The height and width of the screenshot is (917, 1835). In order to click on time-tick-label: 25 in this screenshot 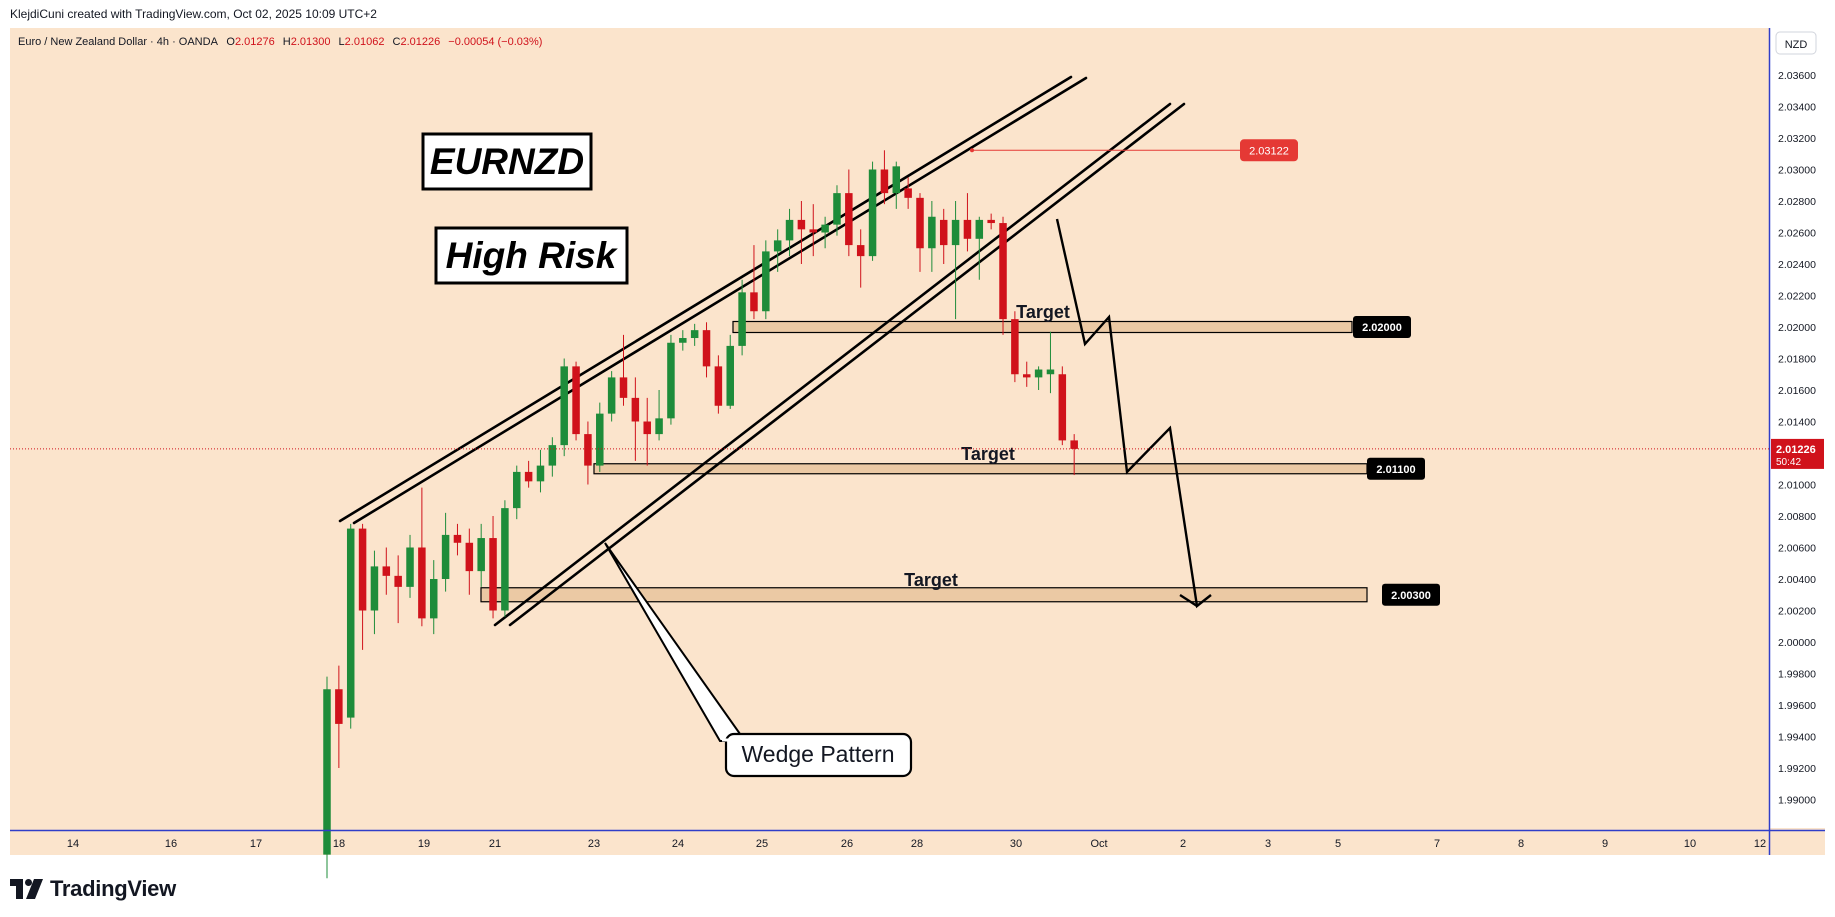, I will do `click(762, 844)`.